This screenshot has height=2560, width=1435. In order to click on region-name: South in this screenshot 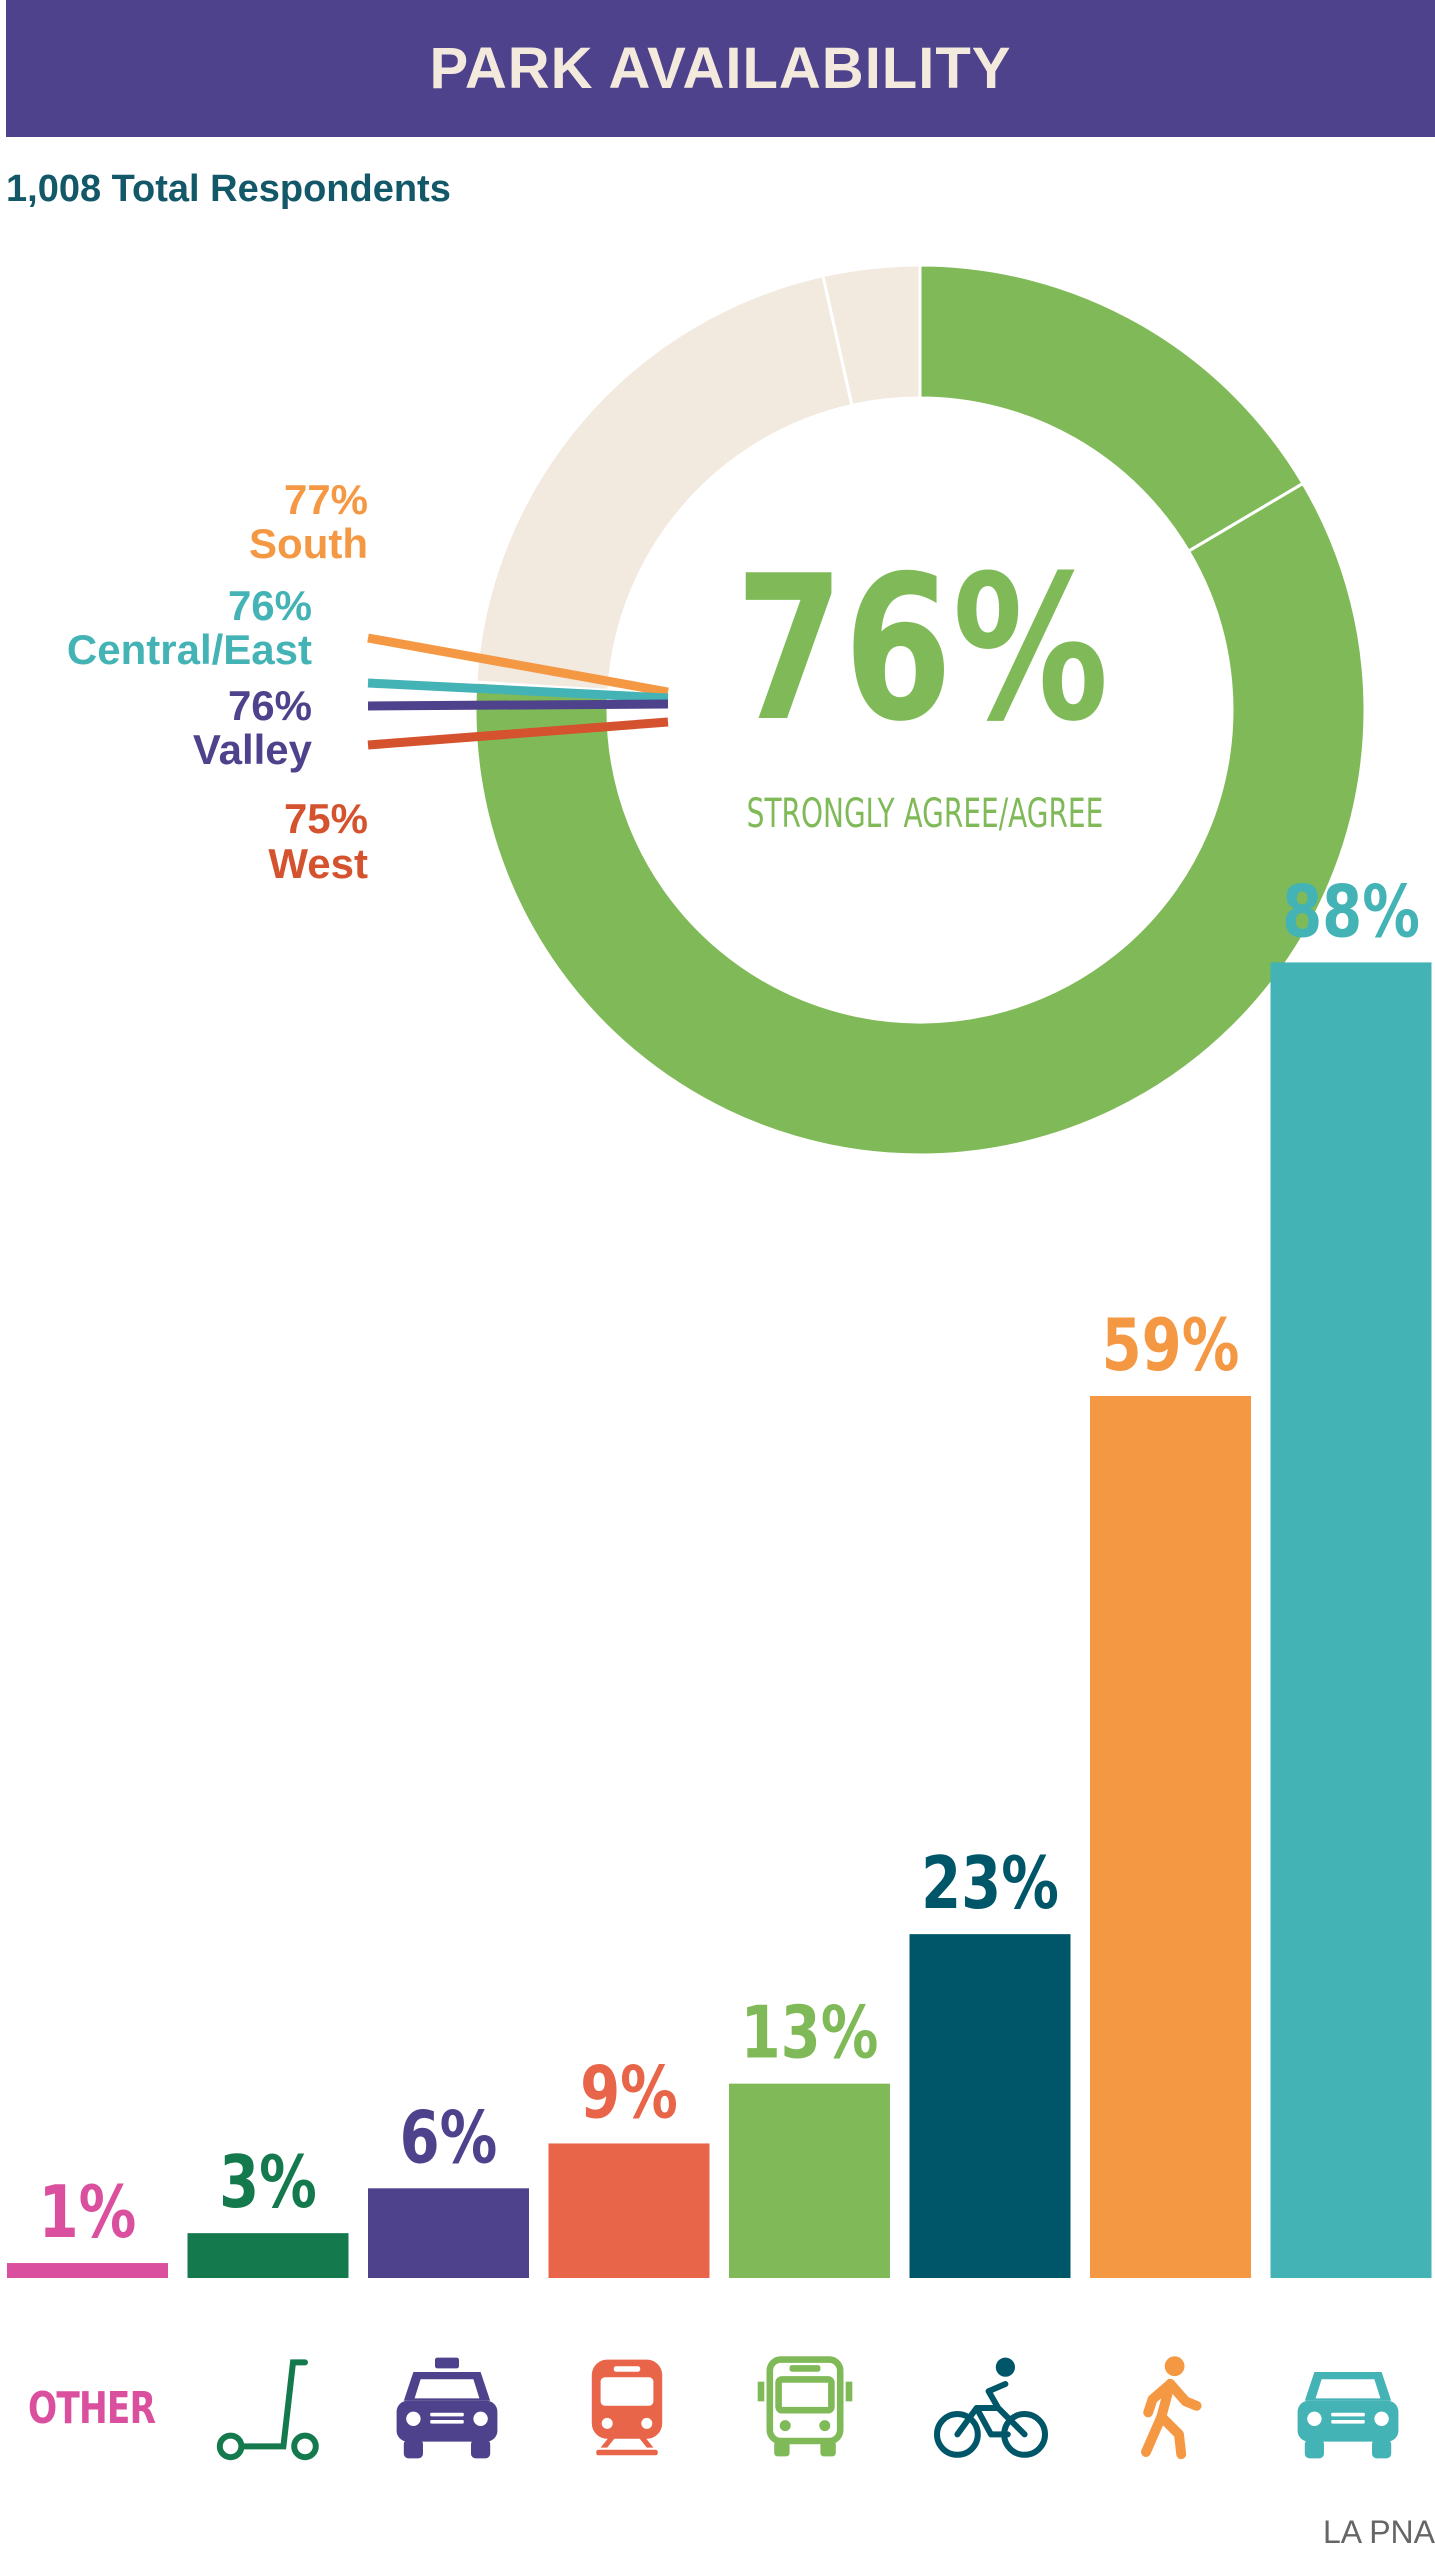, I will do `click(308, 543)`.